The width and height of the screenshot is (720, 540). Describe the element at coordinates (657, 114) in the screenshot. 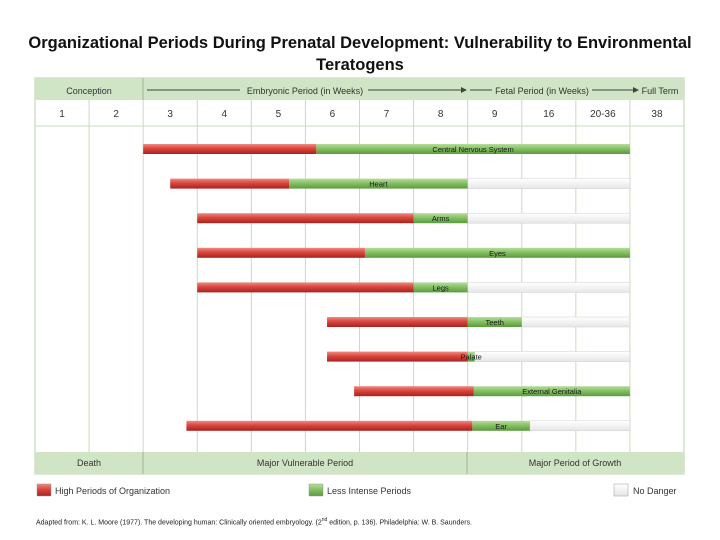

I see `column-label: 38` at that location.